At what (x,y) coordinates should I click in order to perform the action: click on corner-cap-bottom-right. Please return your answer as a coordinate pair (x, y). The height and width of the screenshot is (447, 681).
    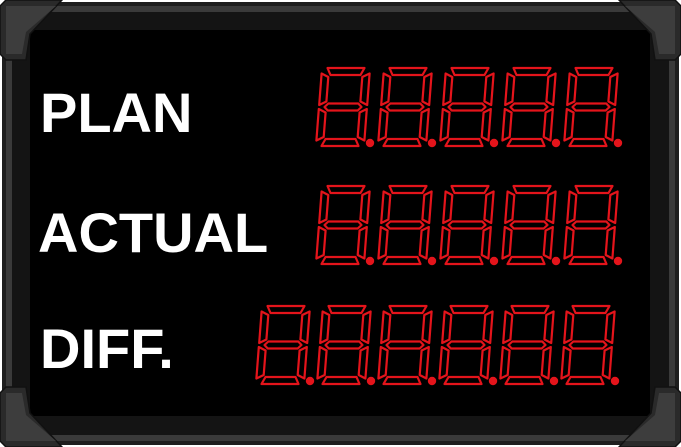
    Looking at the image, I should click on (649, 416).